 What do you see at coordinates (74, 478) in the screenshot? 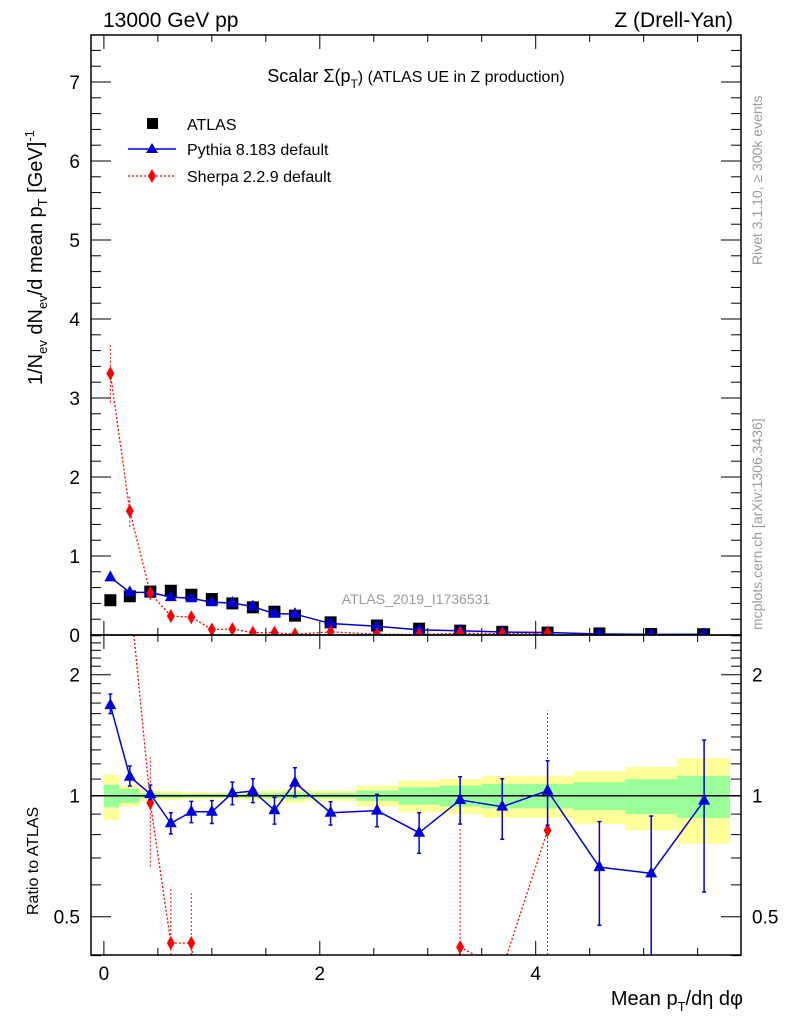
I see `y-tick-label: 2` at bounding box center [74, 478].